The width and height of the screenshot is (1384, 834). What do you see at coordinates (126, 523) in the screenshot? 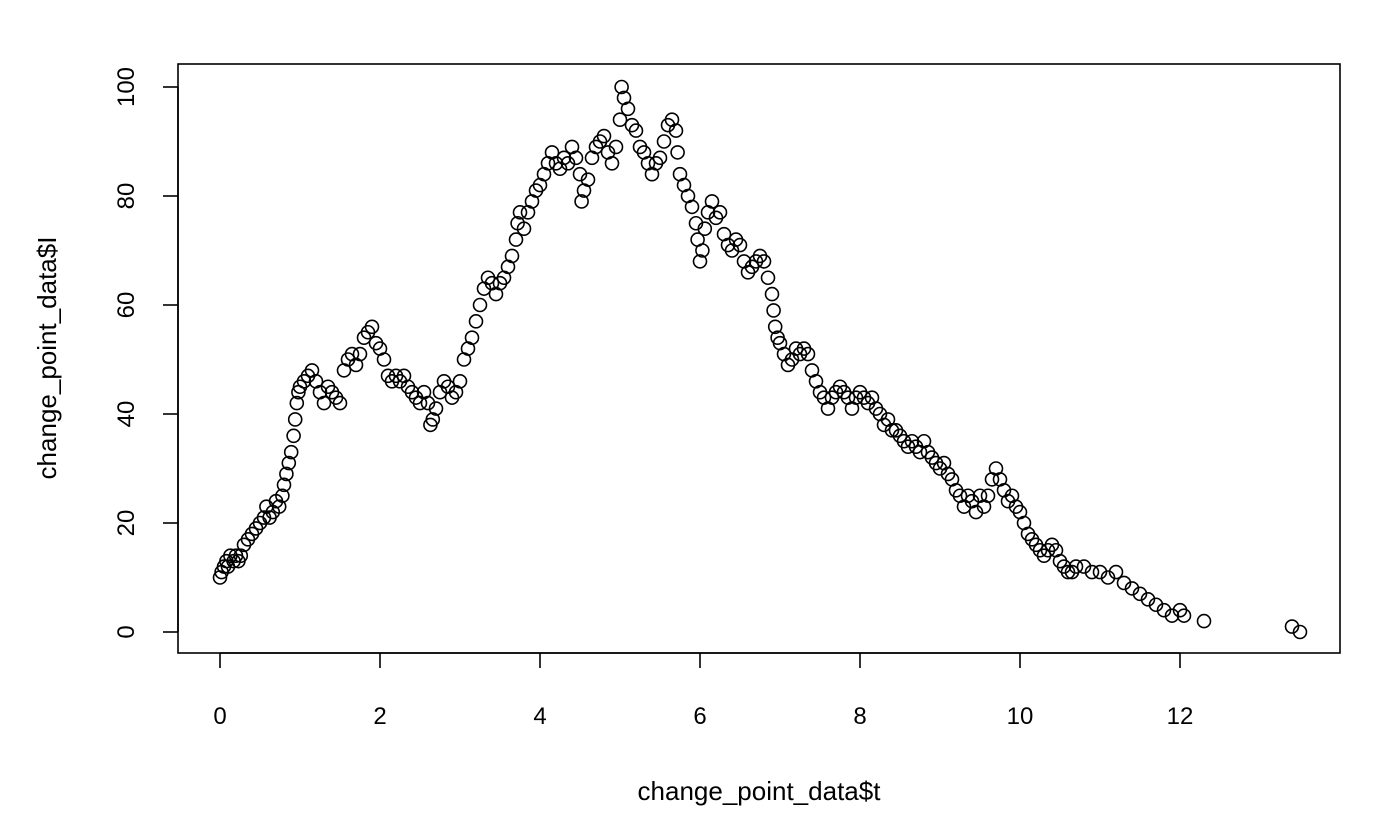
I see `y-tick-label: 20` at bounding box center [126, 523].